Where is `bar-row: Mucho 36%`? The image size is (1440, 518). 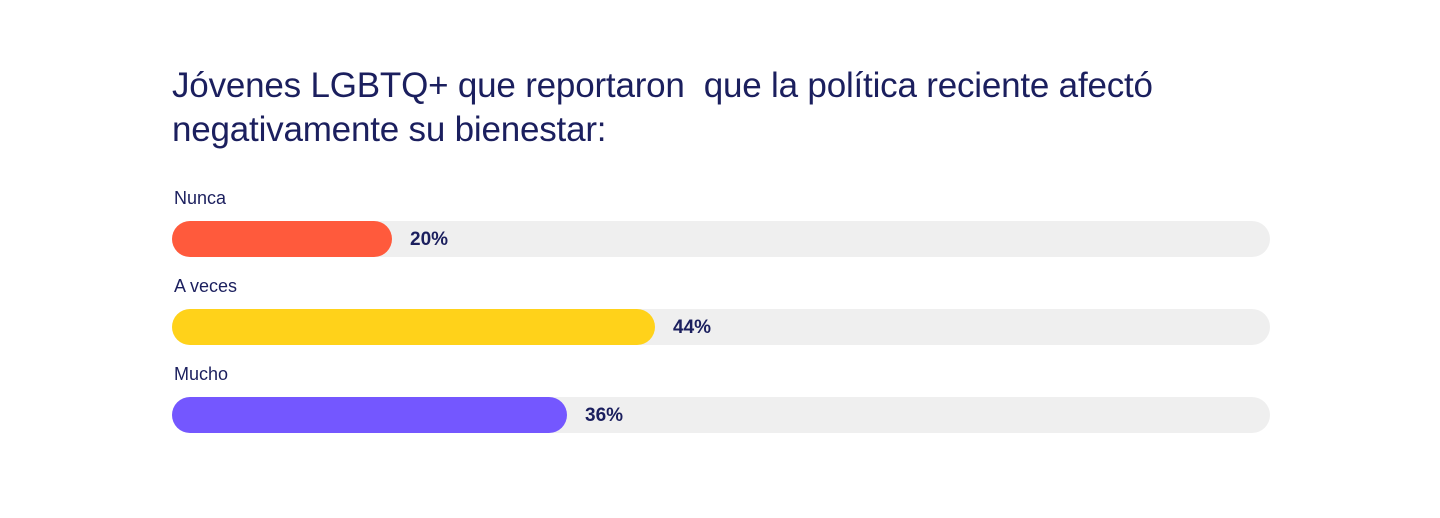 bar-row: Mucho 36% is located at coordinates (721, 398).